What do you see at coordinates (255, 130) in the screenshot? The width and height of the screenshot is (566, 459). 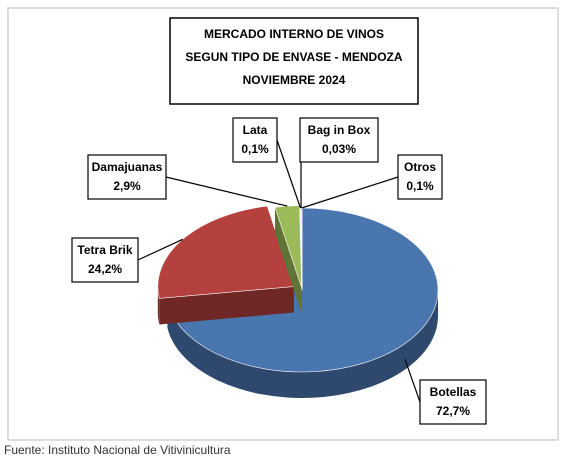 I see `category-label: Lata` at bounding box center [255, 130].